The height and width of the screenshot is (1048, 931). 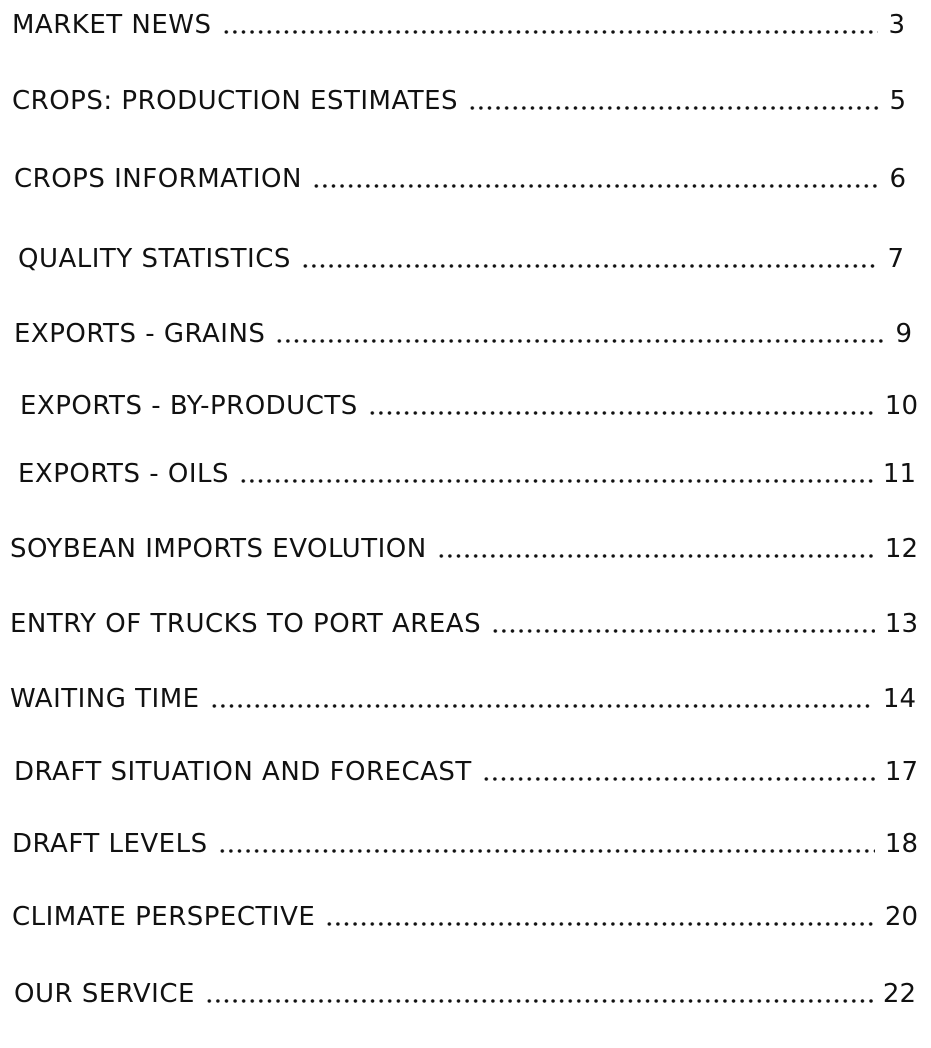 I want to click on toc-entry: DRAFT LEVELS 18, so click(x=465, y=841).